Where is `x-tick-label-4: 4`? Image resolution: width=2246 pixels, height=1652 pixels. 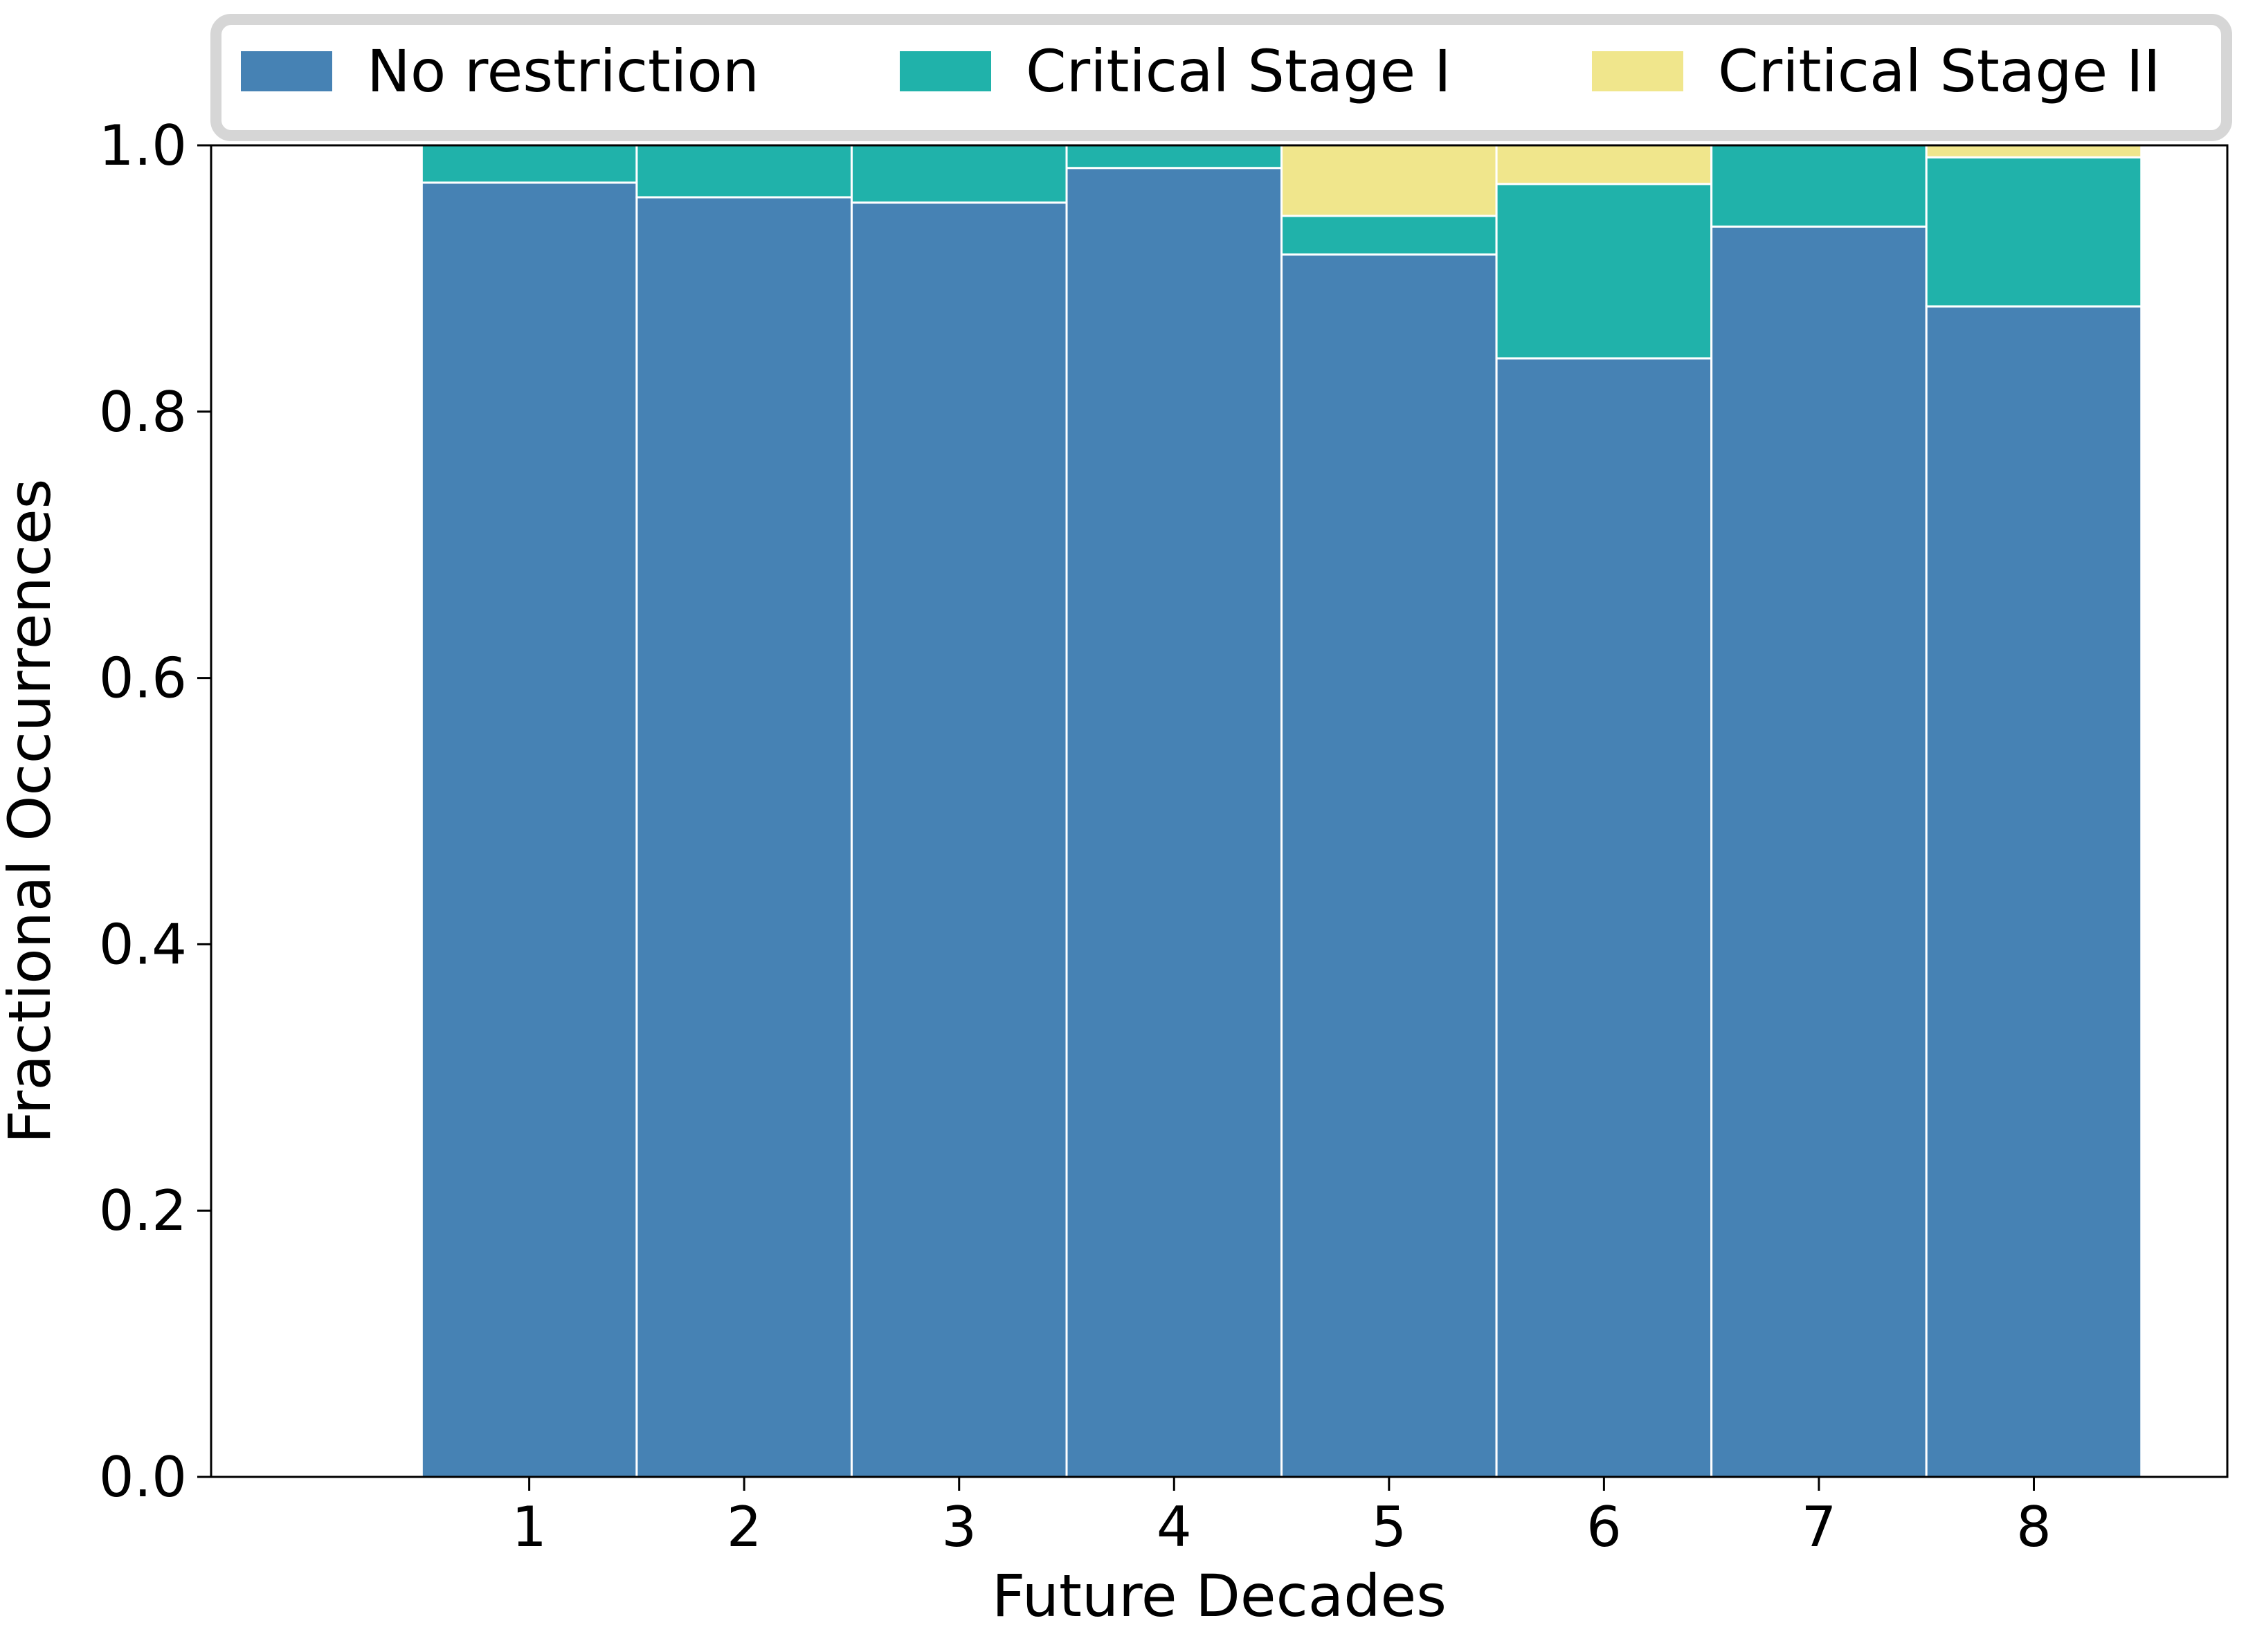 x-tick-label-4: 4 is located at coordinates (1174, 1527).